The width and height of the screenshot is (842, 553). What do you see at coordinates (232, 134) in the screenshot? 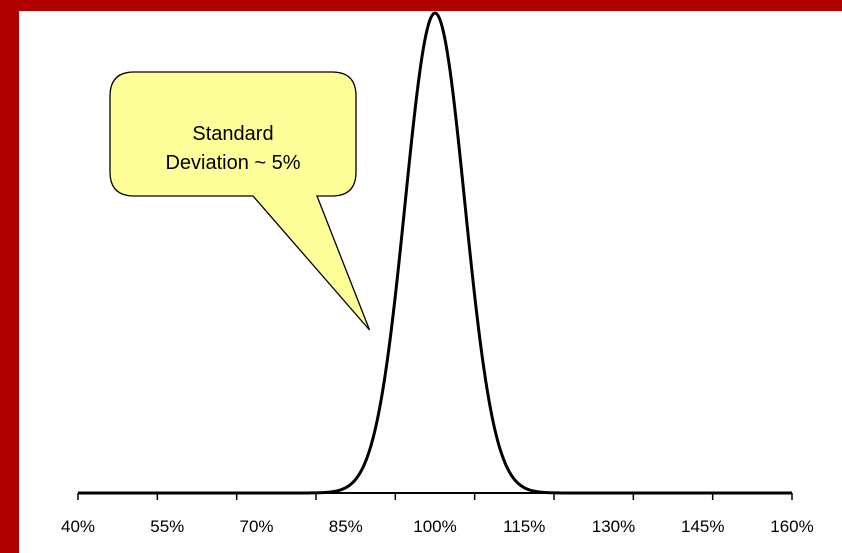
I see `callout-line-1: Standard` at bounding box center [232, 134].